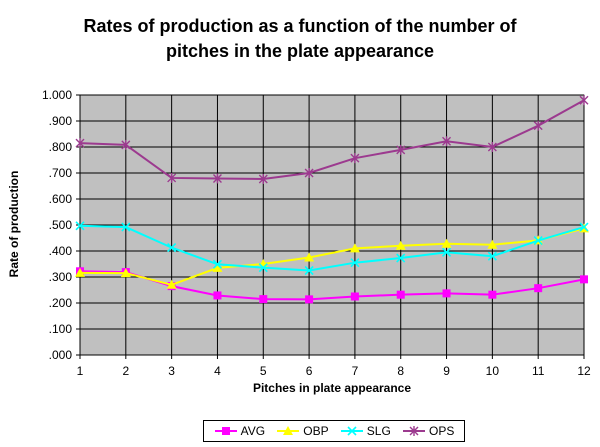 The width and height of the screenshot is (600, 447). I want to click on legend-swatch-avg, so click(226, 431).